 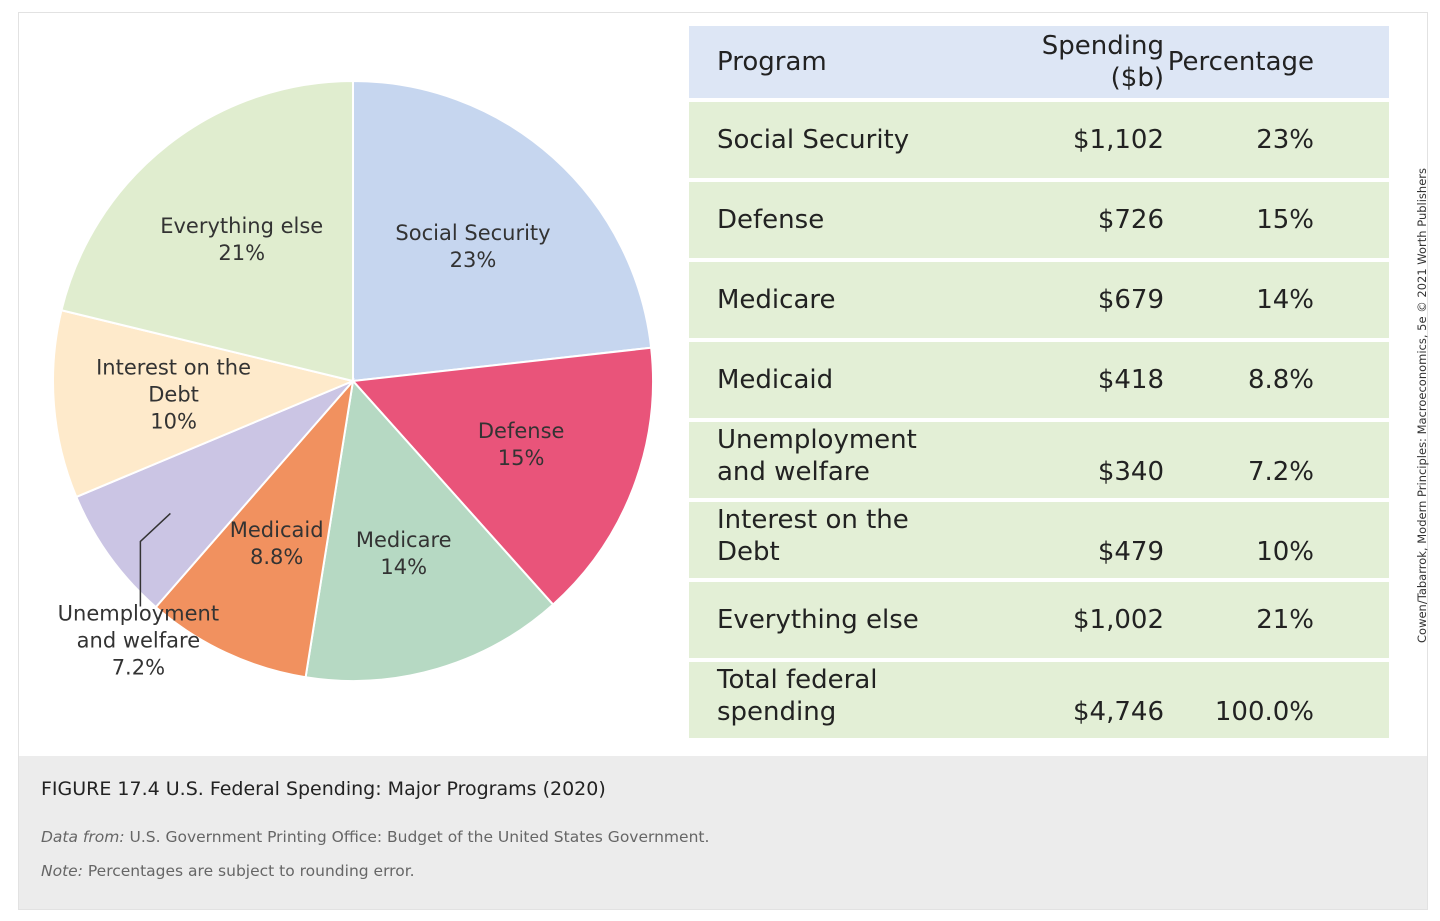 What do you see at coordinates (1039, 300) in the screenshot?
I see `table-row: Medicare $679 14%` at bounding box center [1039, 300].